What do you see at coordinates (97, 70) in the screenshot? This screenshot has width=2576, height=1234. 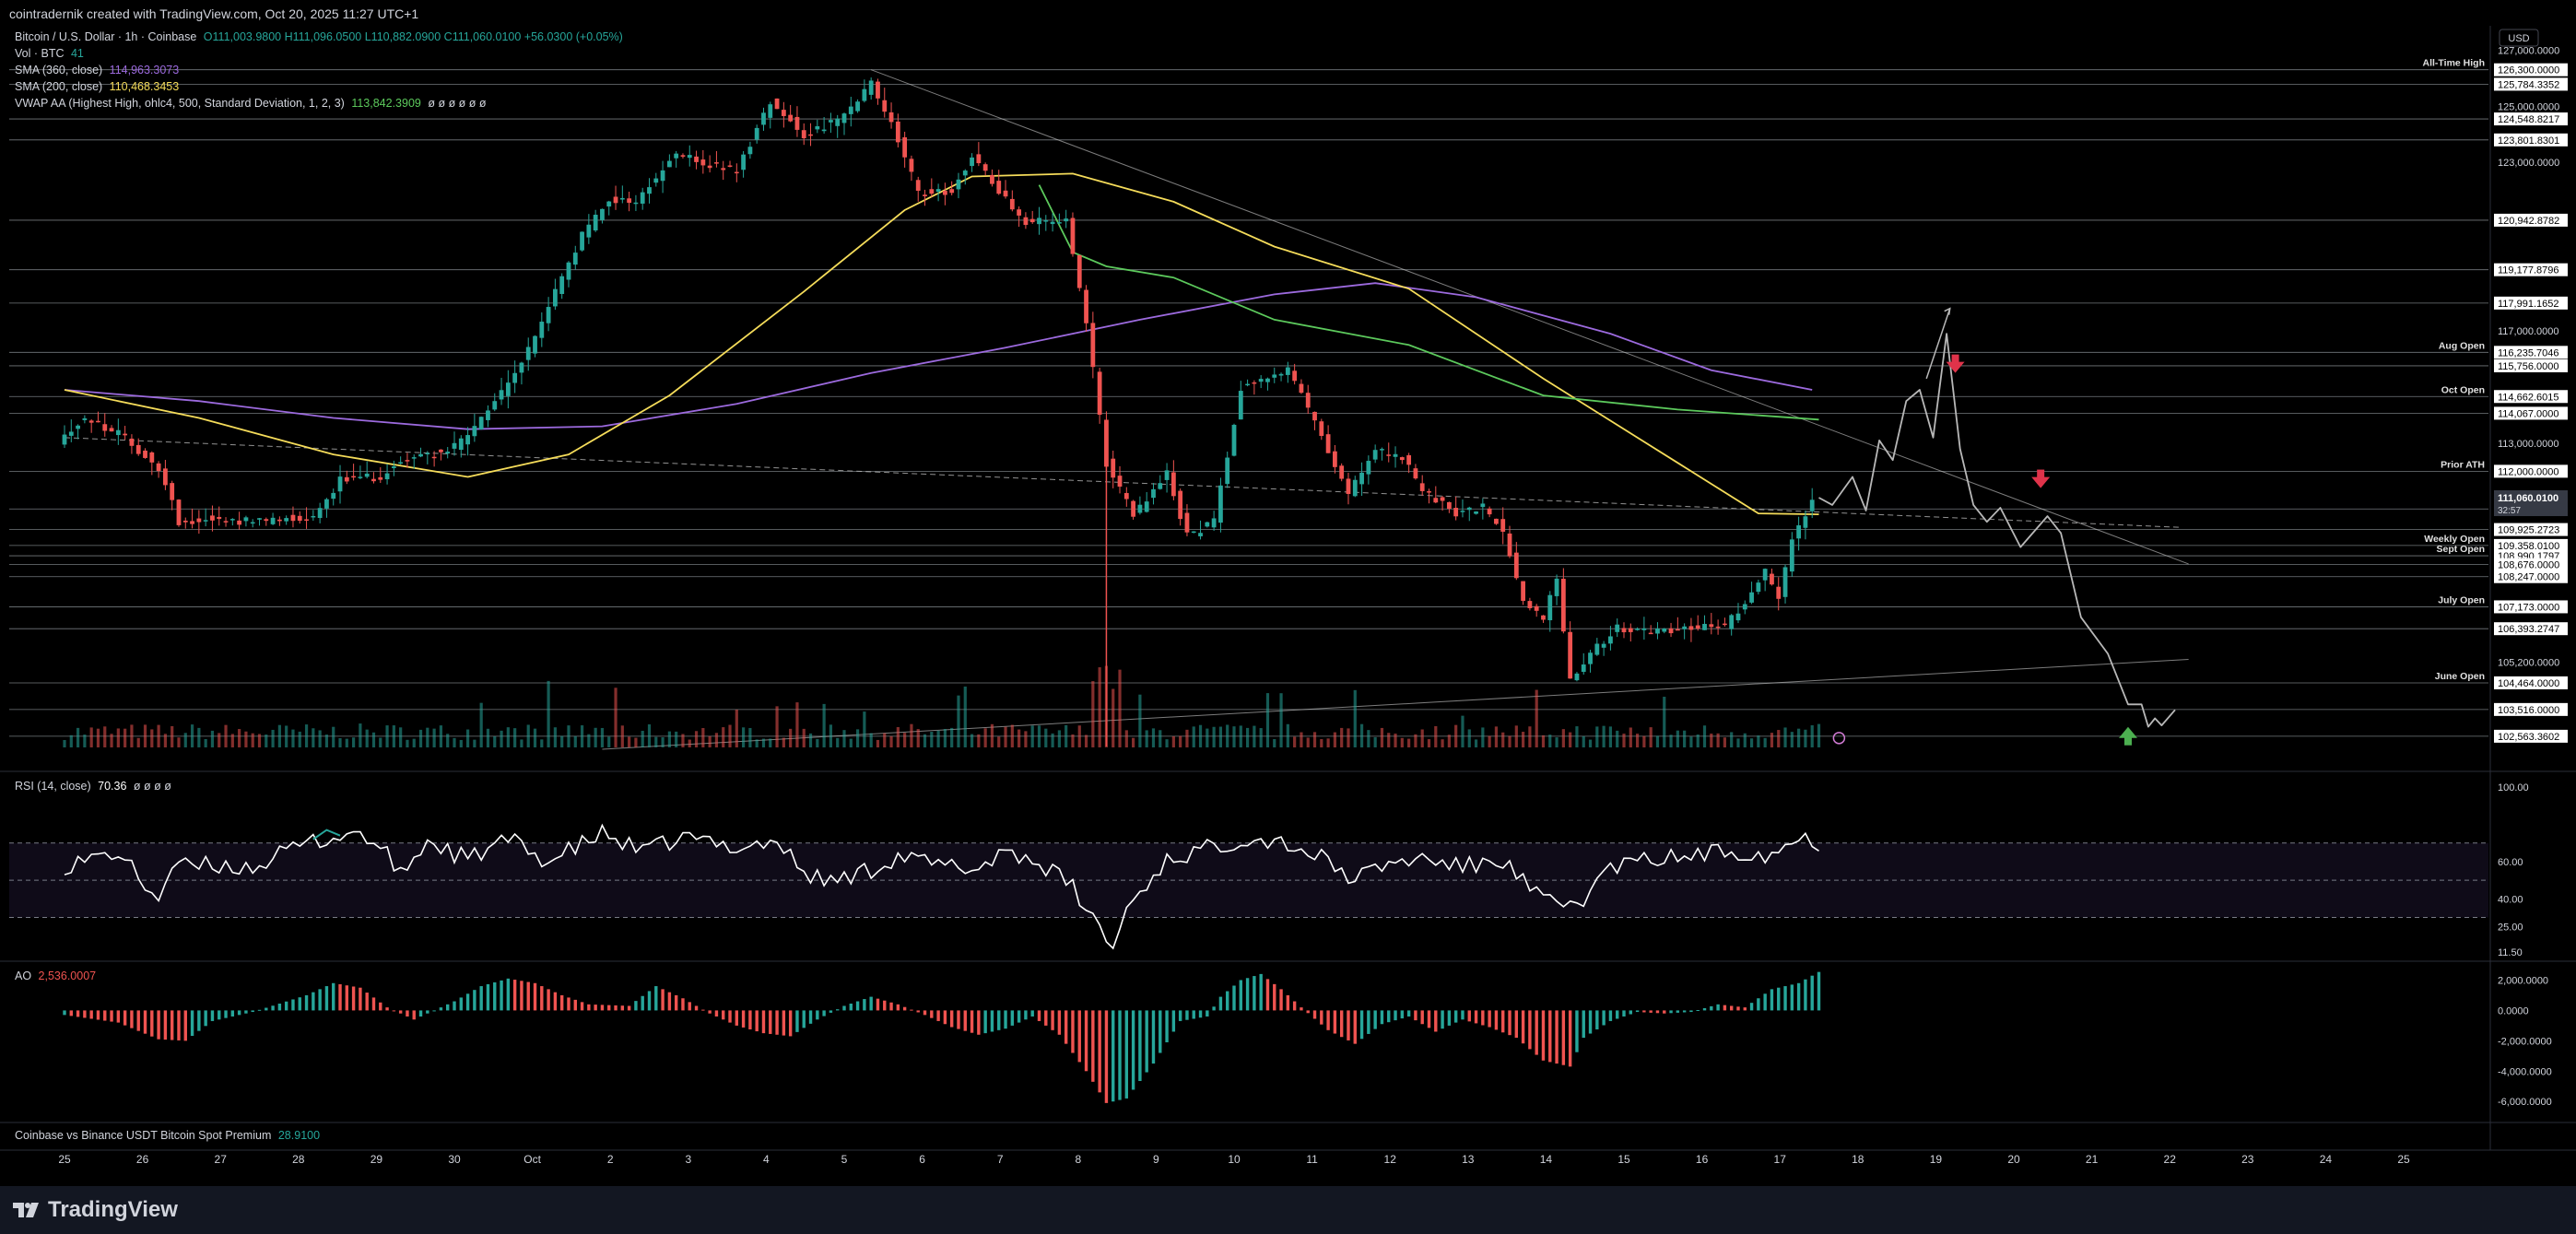 I see `sma360-legend: SMA (360, close) 114,963.3073` at bounding box center [97, 70].